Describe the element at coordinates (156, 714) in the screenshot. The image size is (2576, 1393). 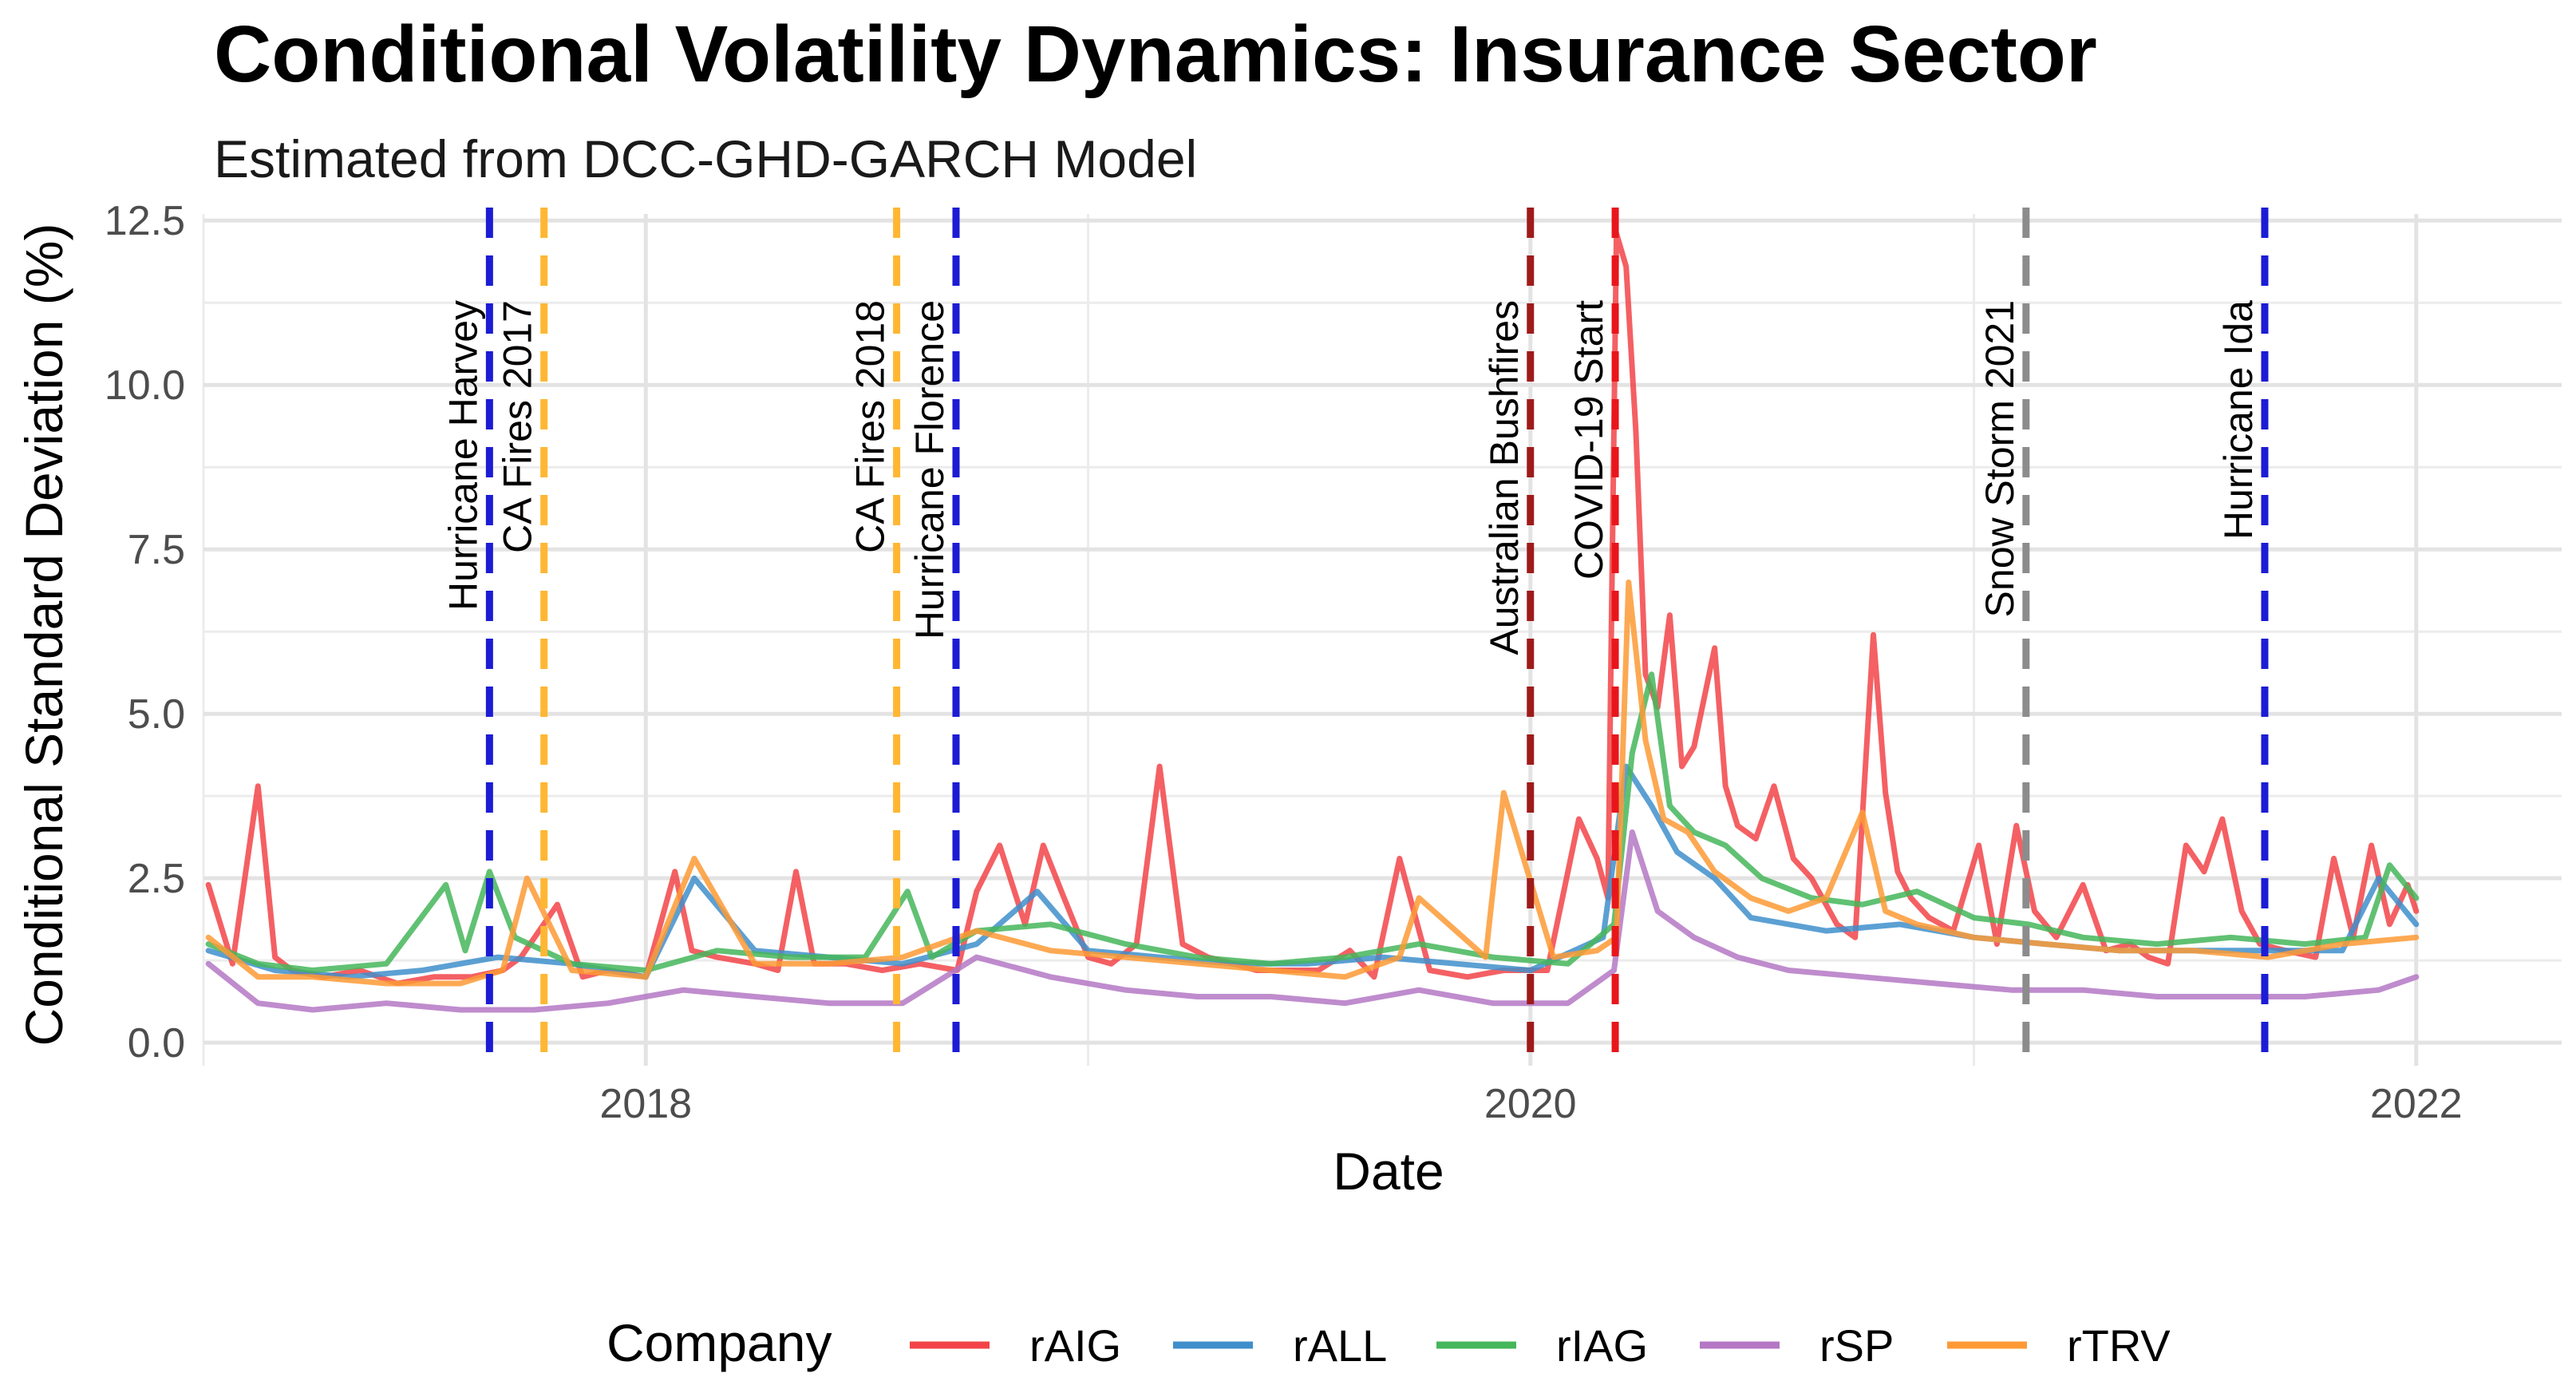
I see `y-tick-label: 5.0` at that location.